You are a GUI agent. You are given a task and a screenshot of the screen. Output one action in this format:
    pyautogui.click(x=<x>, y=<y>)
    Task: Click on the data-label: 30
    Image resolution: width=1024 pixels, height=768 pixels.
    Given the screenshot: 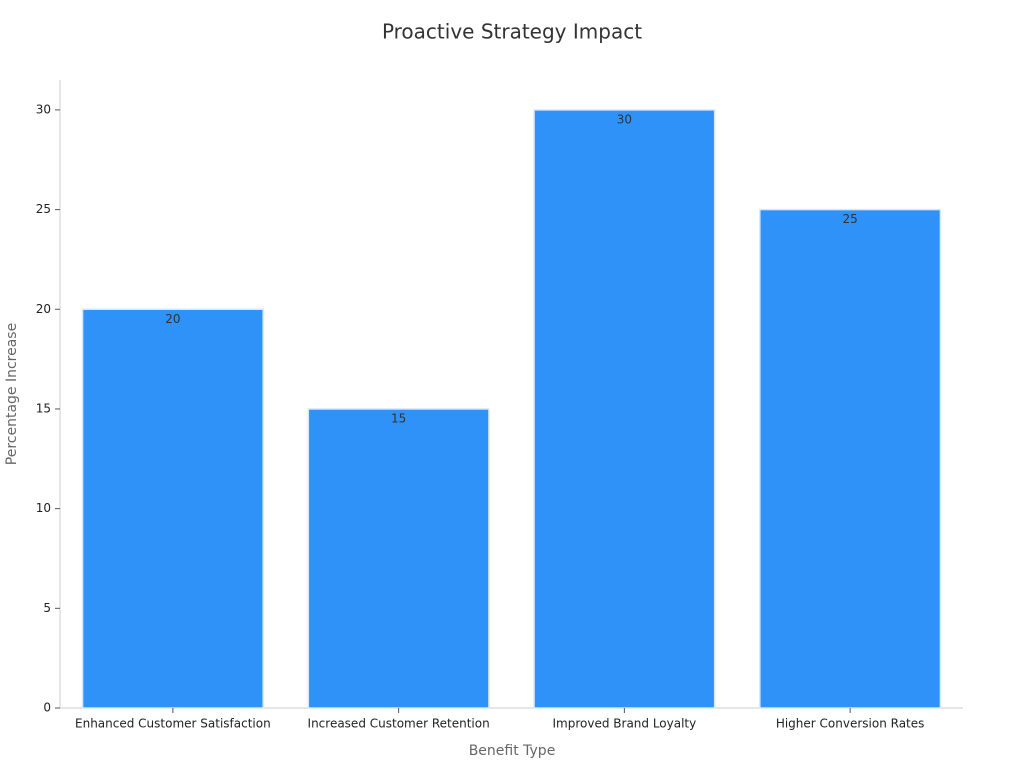 What is the action you would take?
    pyautogui.click(x=624, y=119)
    